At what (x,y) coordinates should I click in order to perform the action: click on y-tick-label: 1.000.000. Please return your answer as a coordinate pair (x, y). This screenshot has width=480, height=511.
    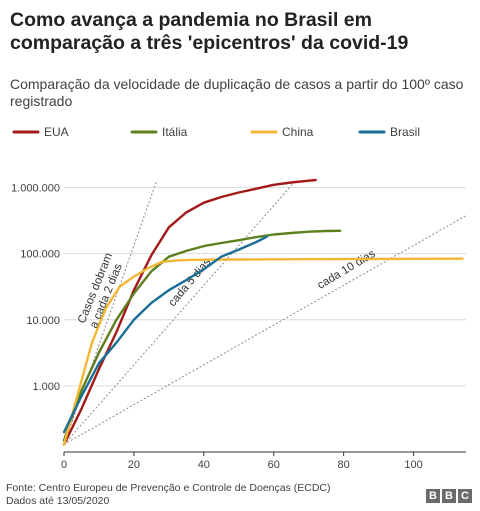
    Looking at the image, I should click on (35, 189).